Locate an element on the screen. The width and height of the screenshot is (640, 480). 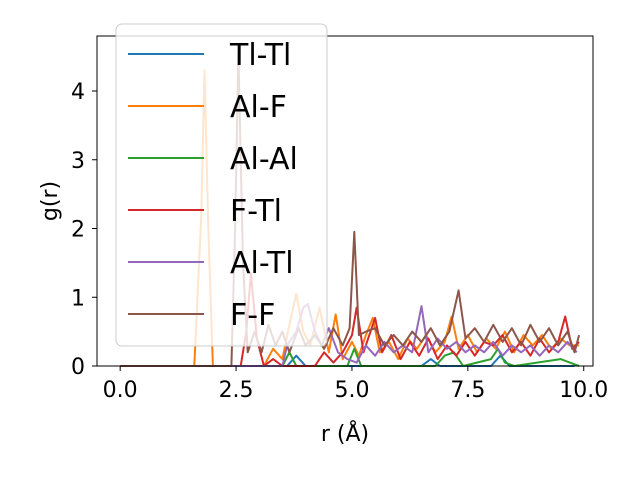
x-axis: 0.0 2.5 5.0 7.5 10.0 is located at coordinates (355, 384).